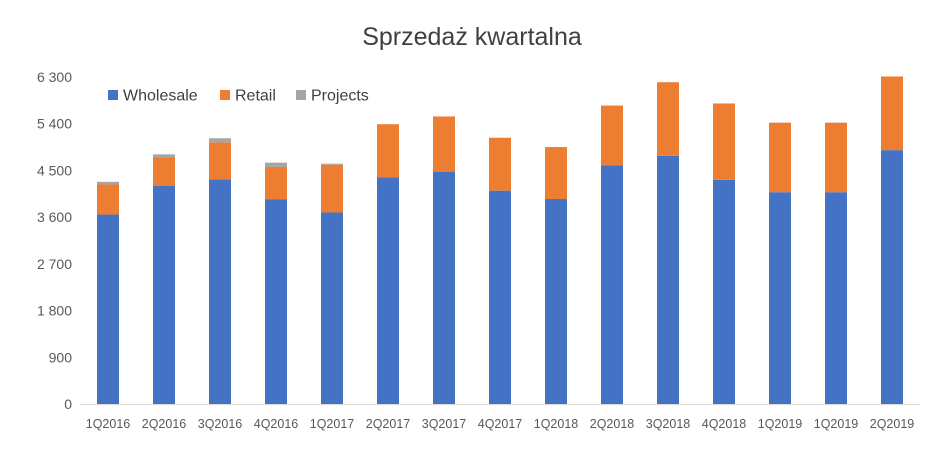 This screenshot has height=456, width=944. Describe the element at coordinates (54, 311) in the screenshot. I see `y-tick-label: 1 800` at that location.